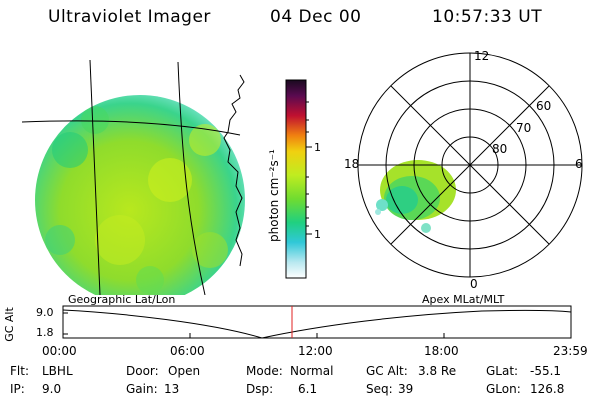  I want to click on colorbar: 100 10 photon cm⁻²s⁻¹, so click(293, 179).